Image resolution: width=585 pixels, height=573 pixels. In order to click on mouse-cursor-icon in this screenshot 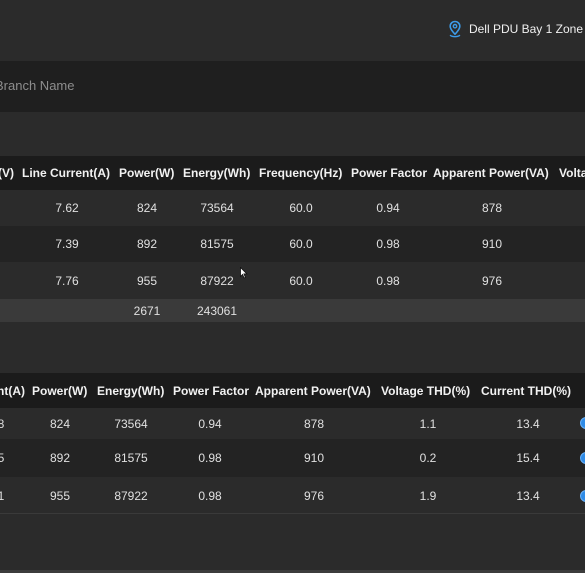, I will do `click(244, 275)`.